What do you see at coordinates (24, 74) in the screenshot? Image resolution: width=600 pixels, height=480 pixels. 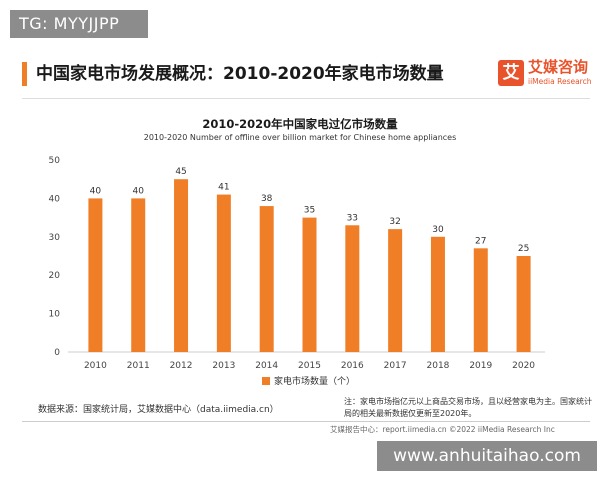 I see `header-accent-bar` at bounding box center [24, 74].